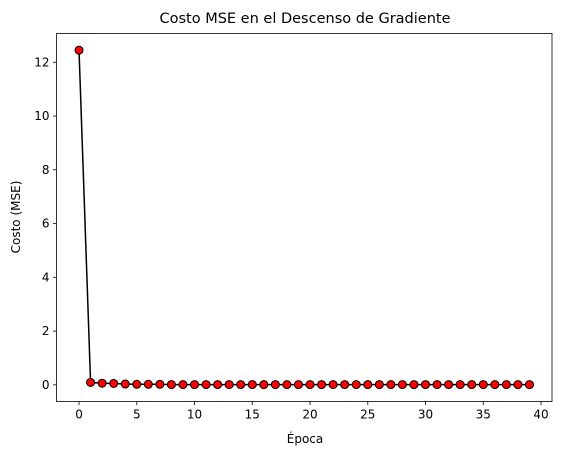 Image resolution: width=562 pixels, height=461 pixels. Describe the element at coordinates (46, 224) in the screenshot. I see `y-tick-label: 6` at that location.